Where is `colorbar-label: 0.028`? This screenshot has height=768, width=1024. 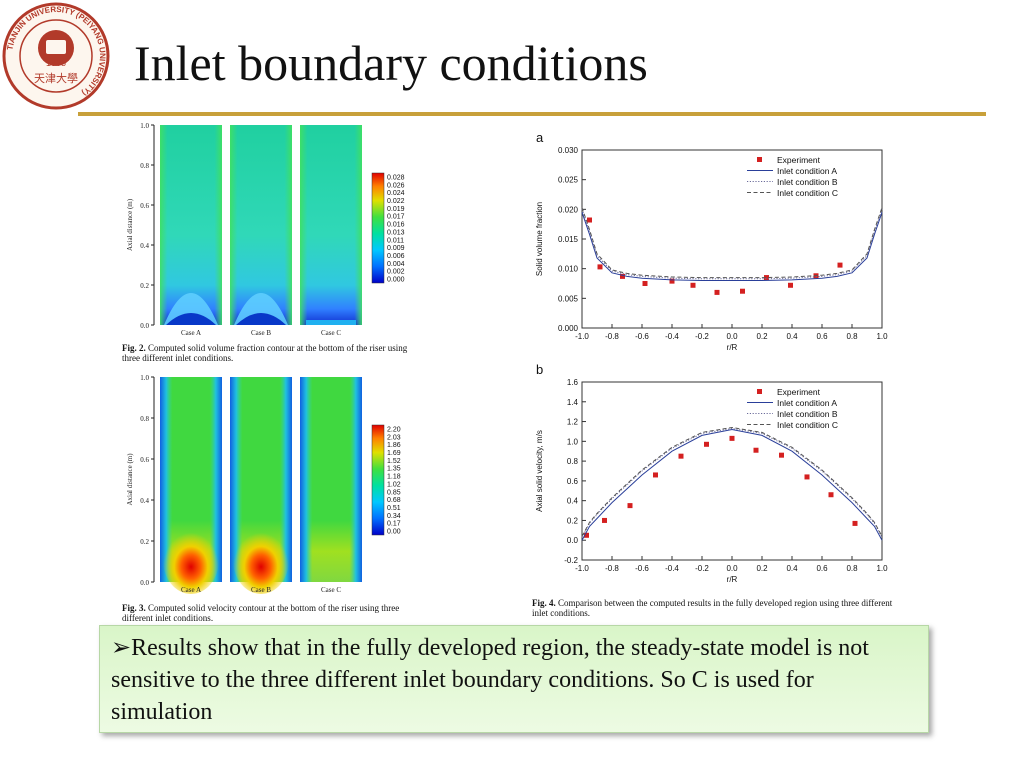
colorbar-label: 0.028 is located at coordinates (396, 178).